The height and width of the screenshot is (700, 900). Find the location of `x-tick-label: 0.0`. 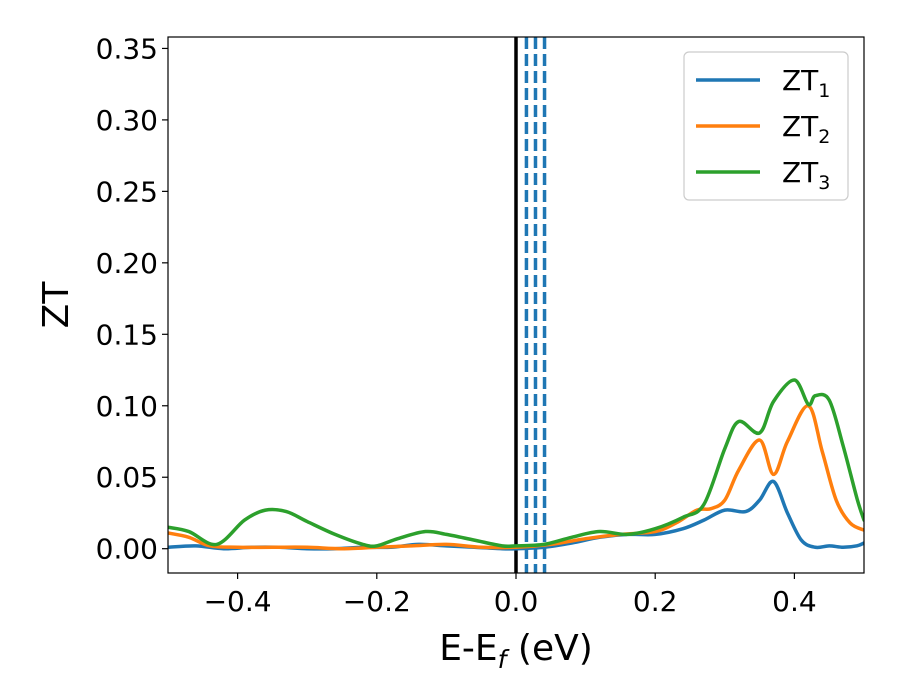

x-tick-label: 0.0 is located at coordinates (516, 601).